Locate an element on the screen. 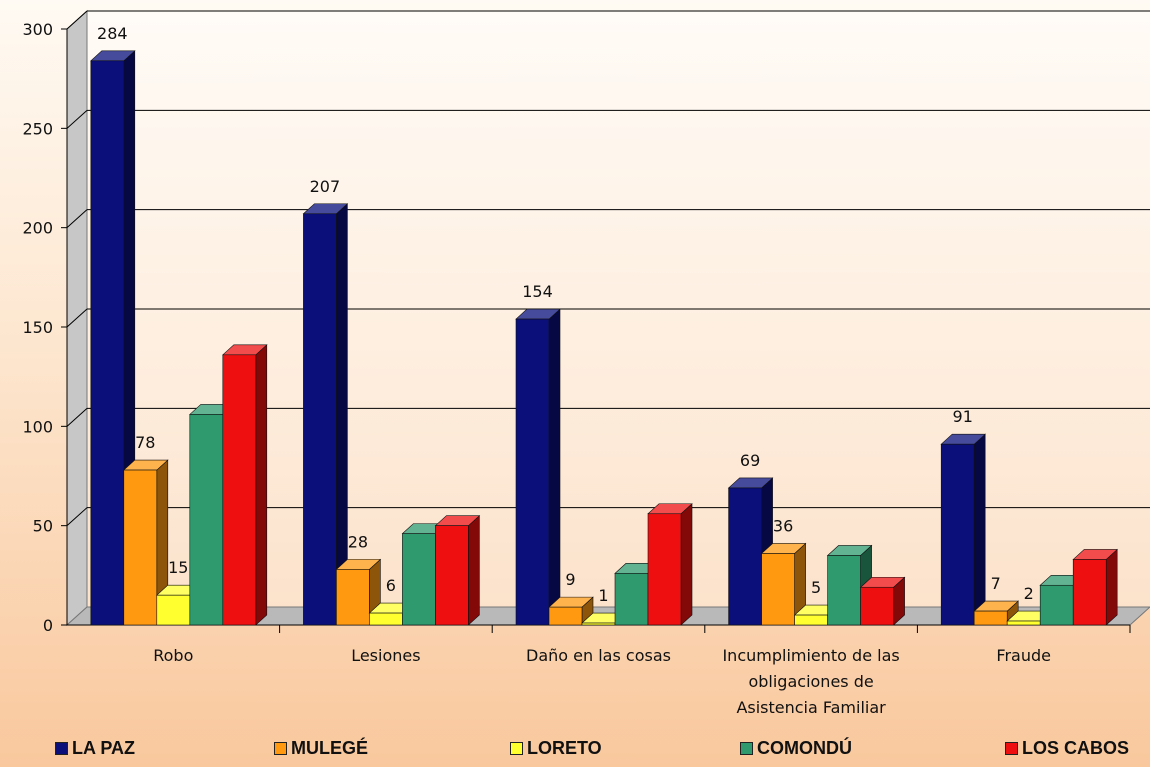  data-label: 6 is located at coordinates (391, 585).